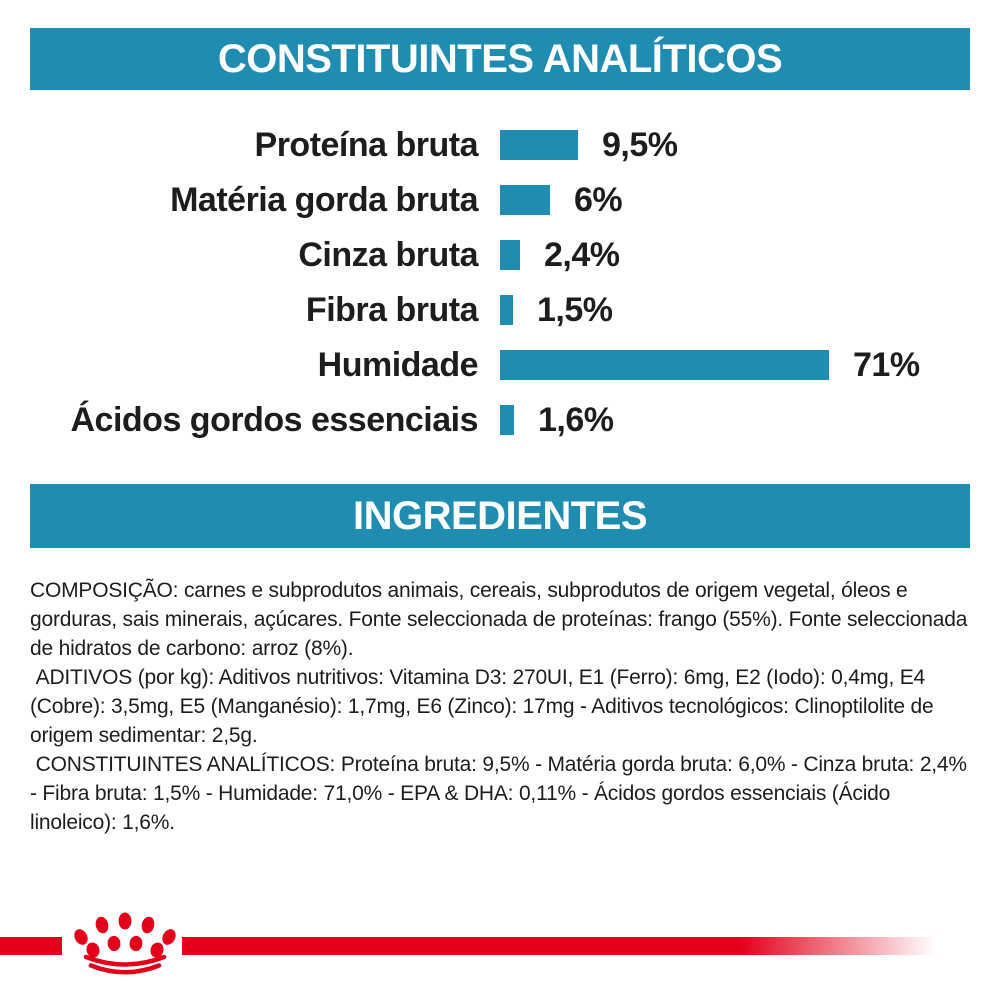 This screenshot has height=1000, width=1000. I want to click on footer-red-bar-fade, so click(558, 946).